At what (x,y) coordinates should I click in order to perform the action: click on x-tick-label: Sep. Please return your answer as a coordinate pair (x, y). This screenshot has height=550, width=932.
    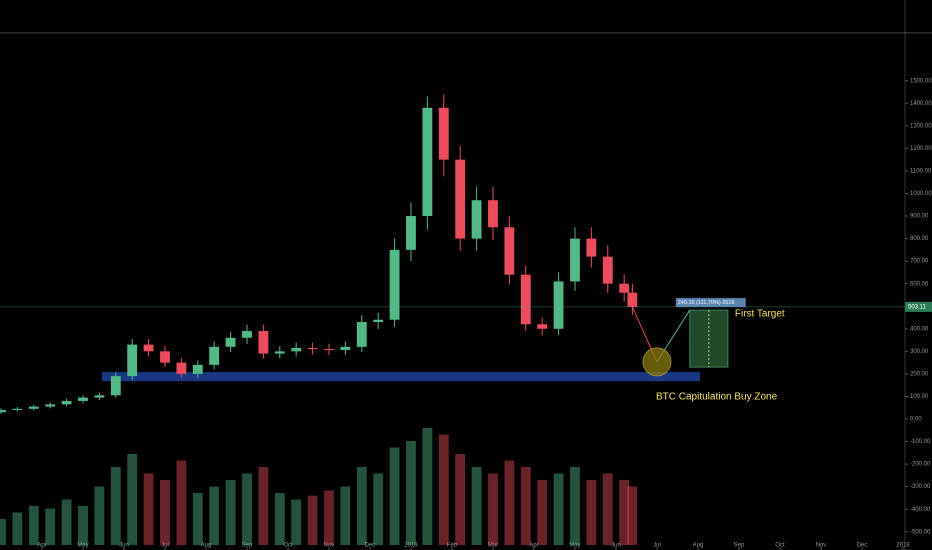
    Looking at the image, I should click on (247, 546).